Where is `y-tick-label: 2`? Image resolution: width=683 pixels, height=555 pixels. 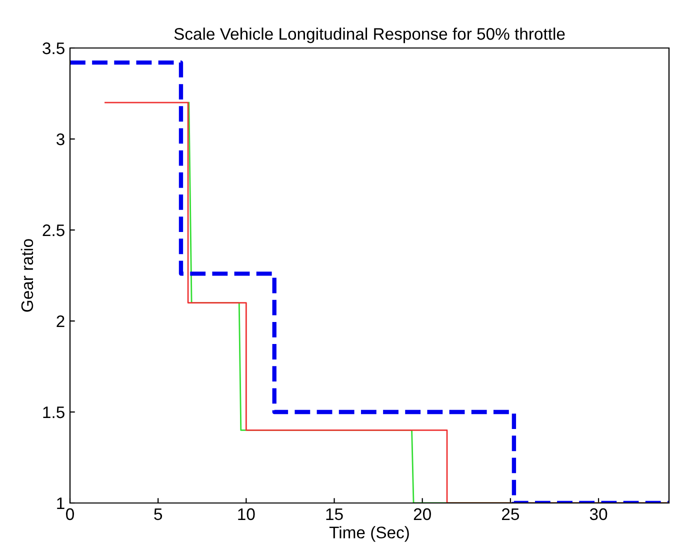 y-tick-label: 2 is located at coordinates (60, 321).